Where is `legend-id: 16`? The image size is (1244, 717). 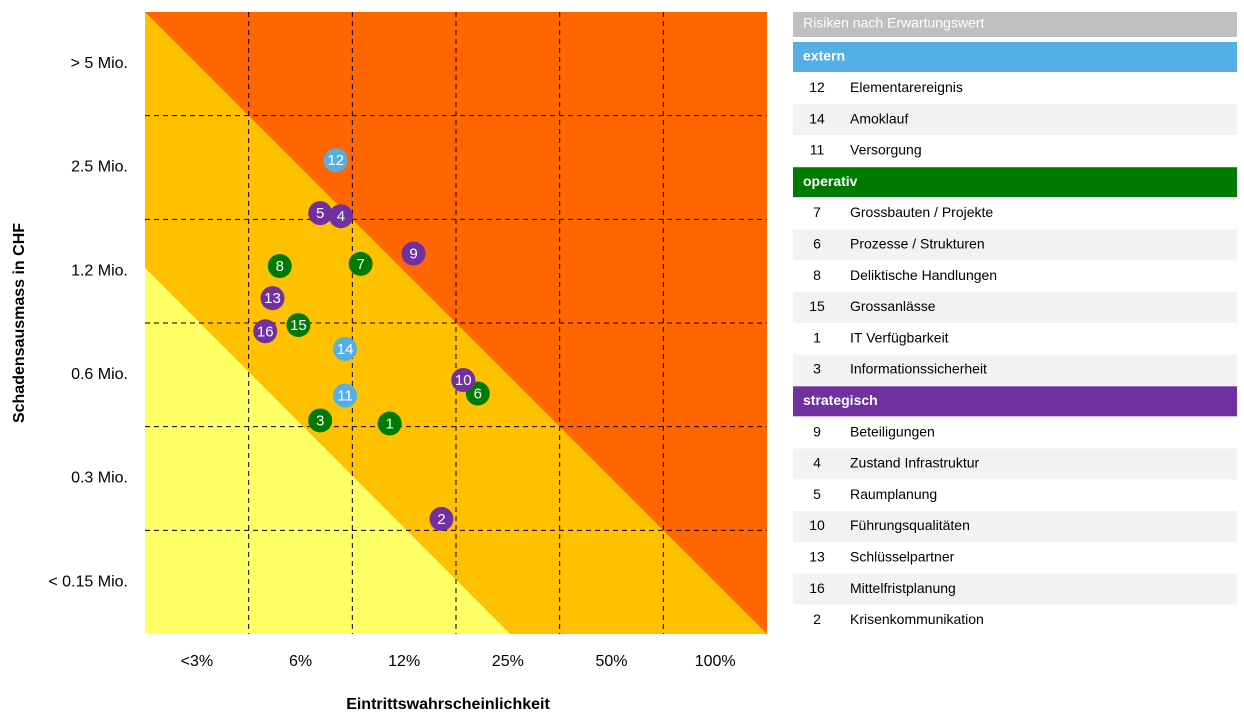 legend-id: 16 is located at coordinates (817, 588).